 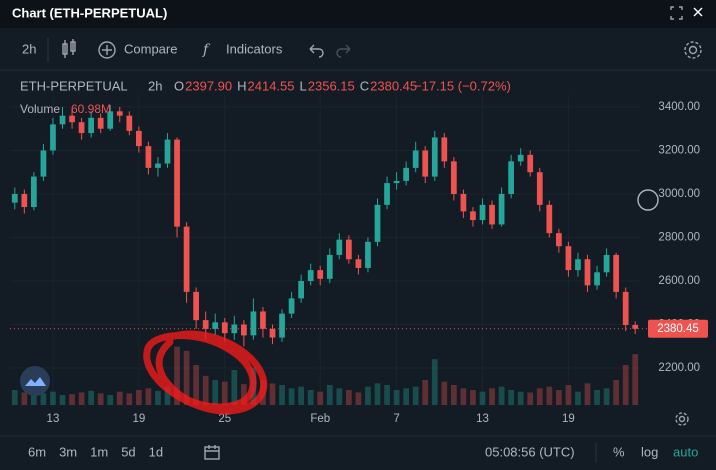 I want to click on logo-button, so click(x=35, y=381).